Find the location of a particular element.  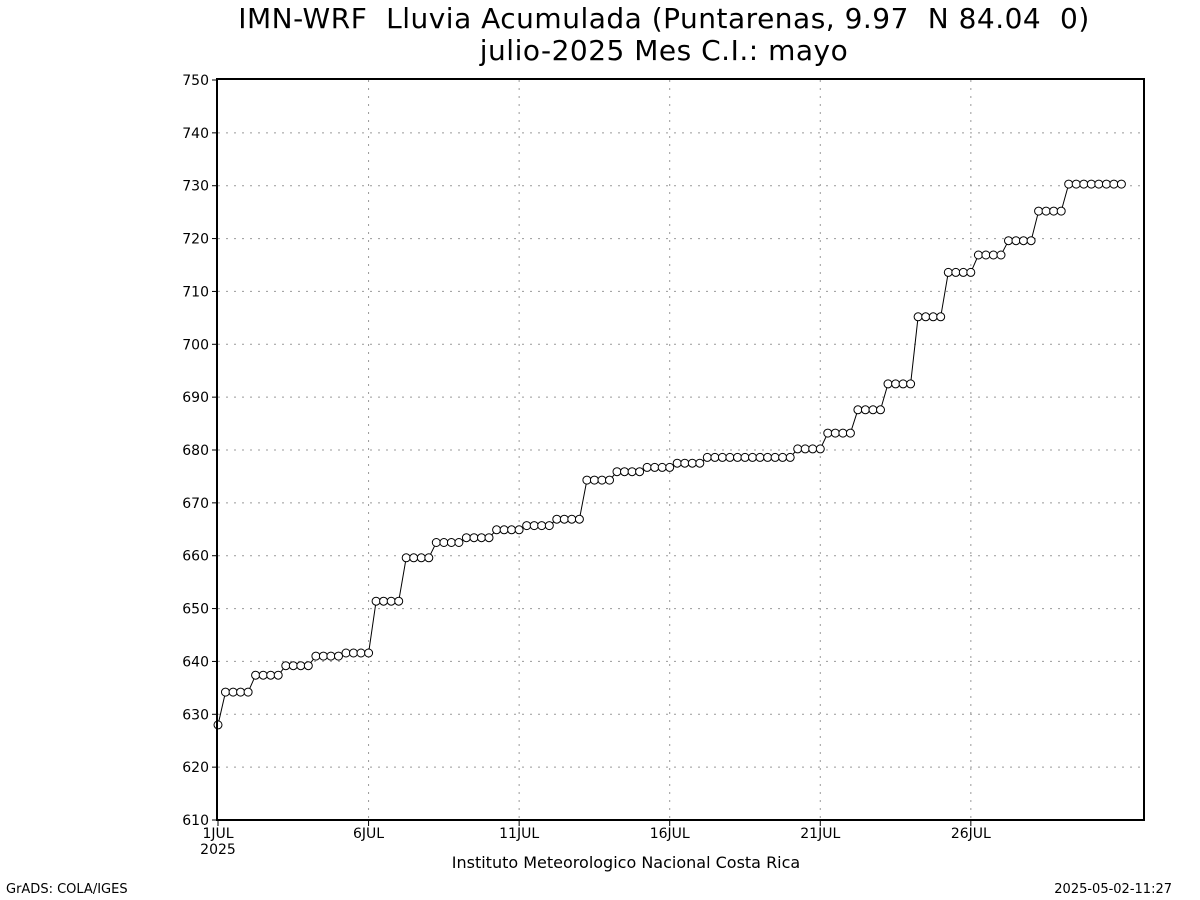

x-tick-label: 16JUL is located at coordinates (670, 834).